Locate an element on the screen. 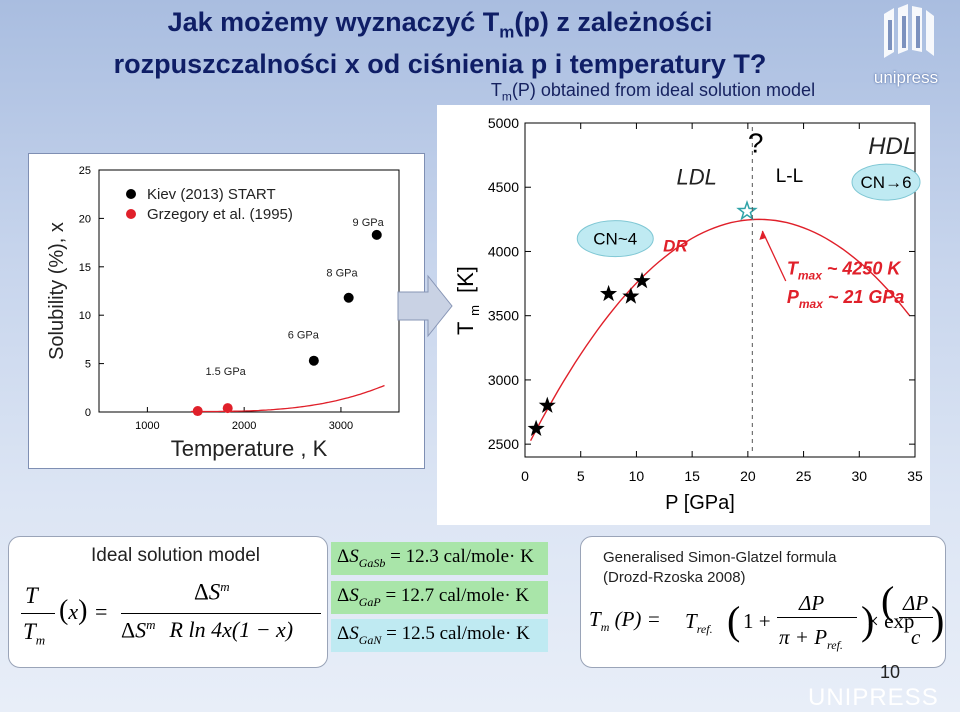 The height and width of the screenshot is (712, 960). right-y-tick-label: 3500 is located at coordinates (503, 316).